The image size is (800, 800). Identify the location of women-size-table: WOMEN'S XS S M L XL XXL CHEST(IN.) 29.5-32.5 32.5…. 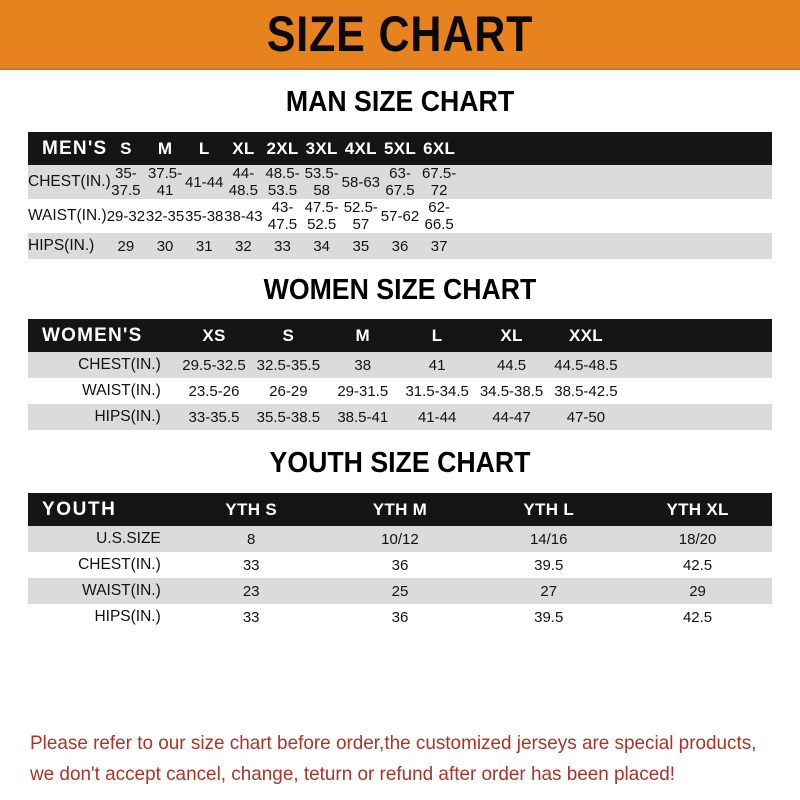
(400, 374).